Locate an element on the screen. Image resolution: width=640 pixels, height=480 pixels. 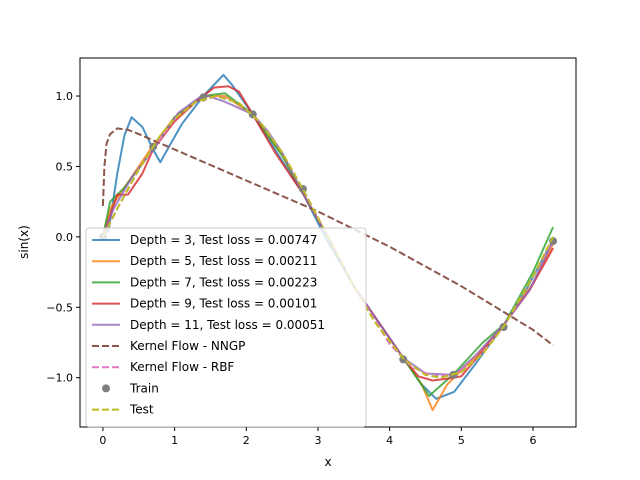
x-tick-label: 5 is located at coordinates (461, 440).